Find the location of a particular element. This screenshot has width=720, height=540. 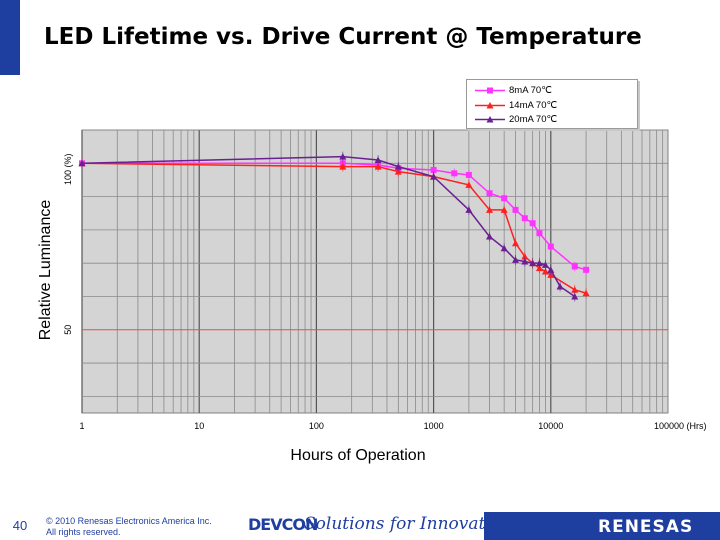

chart-legend: 8mA 70℃ 14mA 70℃ 20mA 70℃ is located at coordinates (552, 104).